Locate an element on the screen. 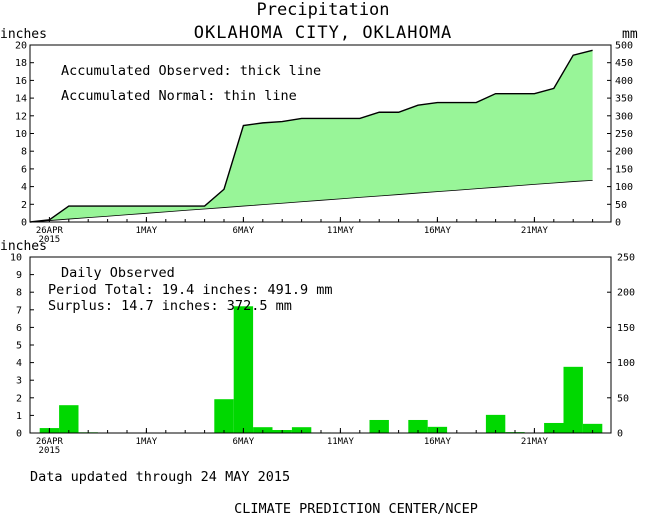 Image resolution: width=646 pixels, height=518 pixels. top-left-tick-label: 2 is located at coordinates (24, 205).